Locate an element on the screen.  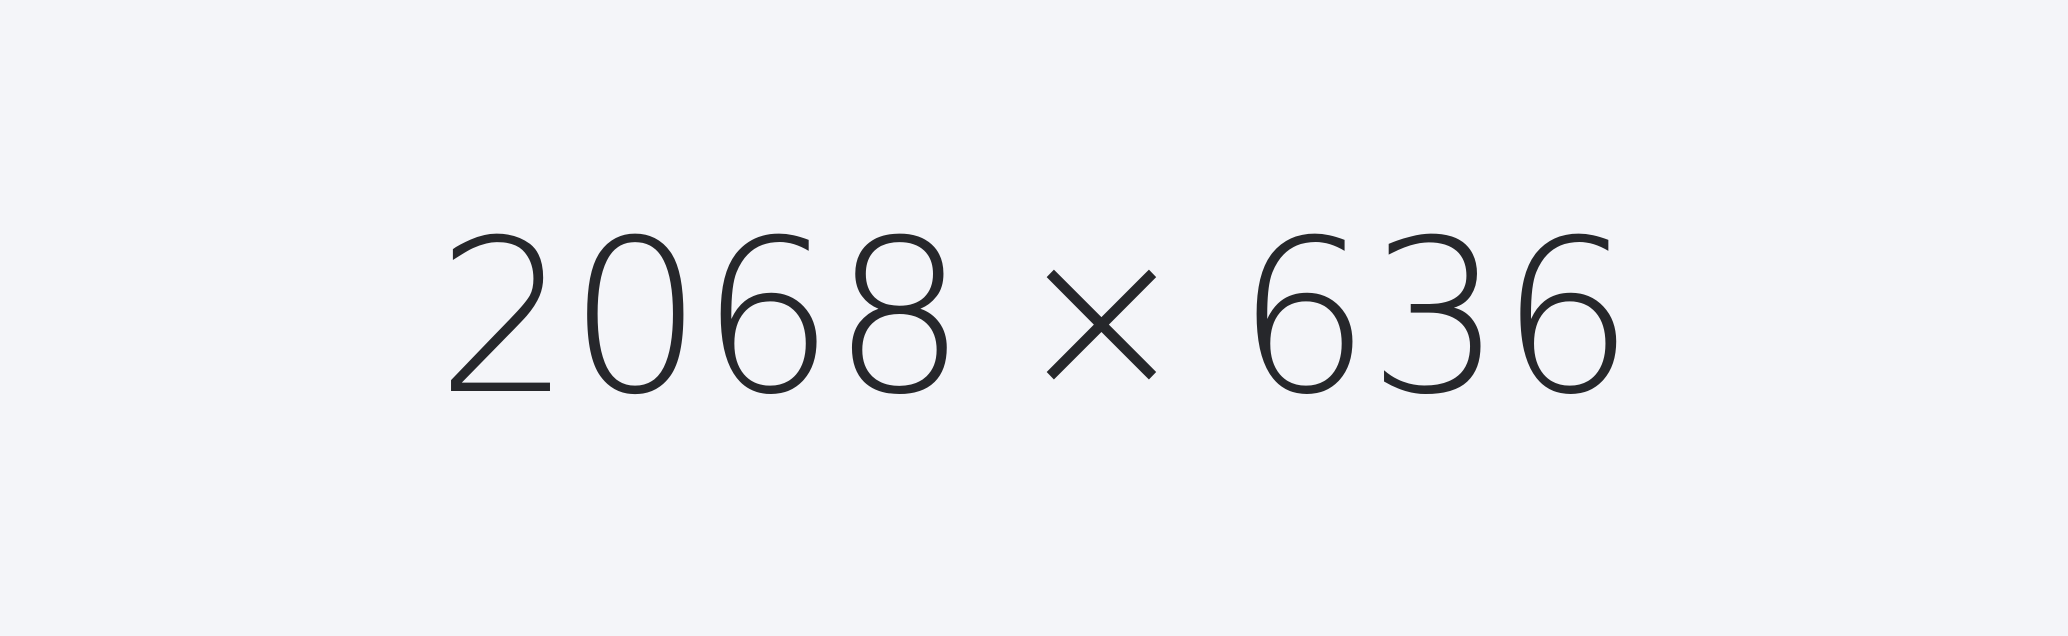
width-value: 2068 is located at coordinates (701, 317).